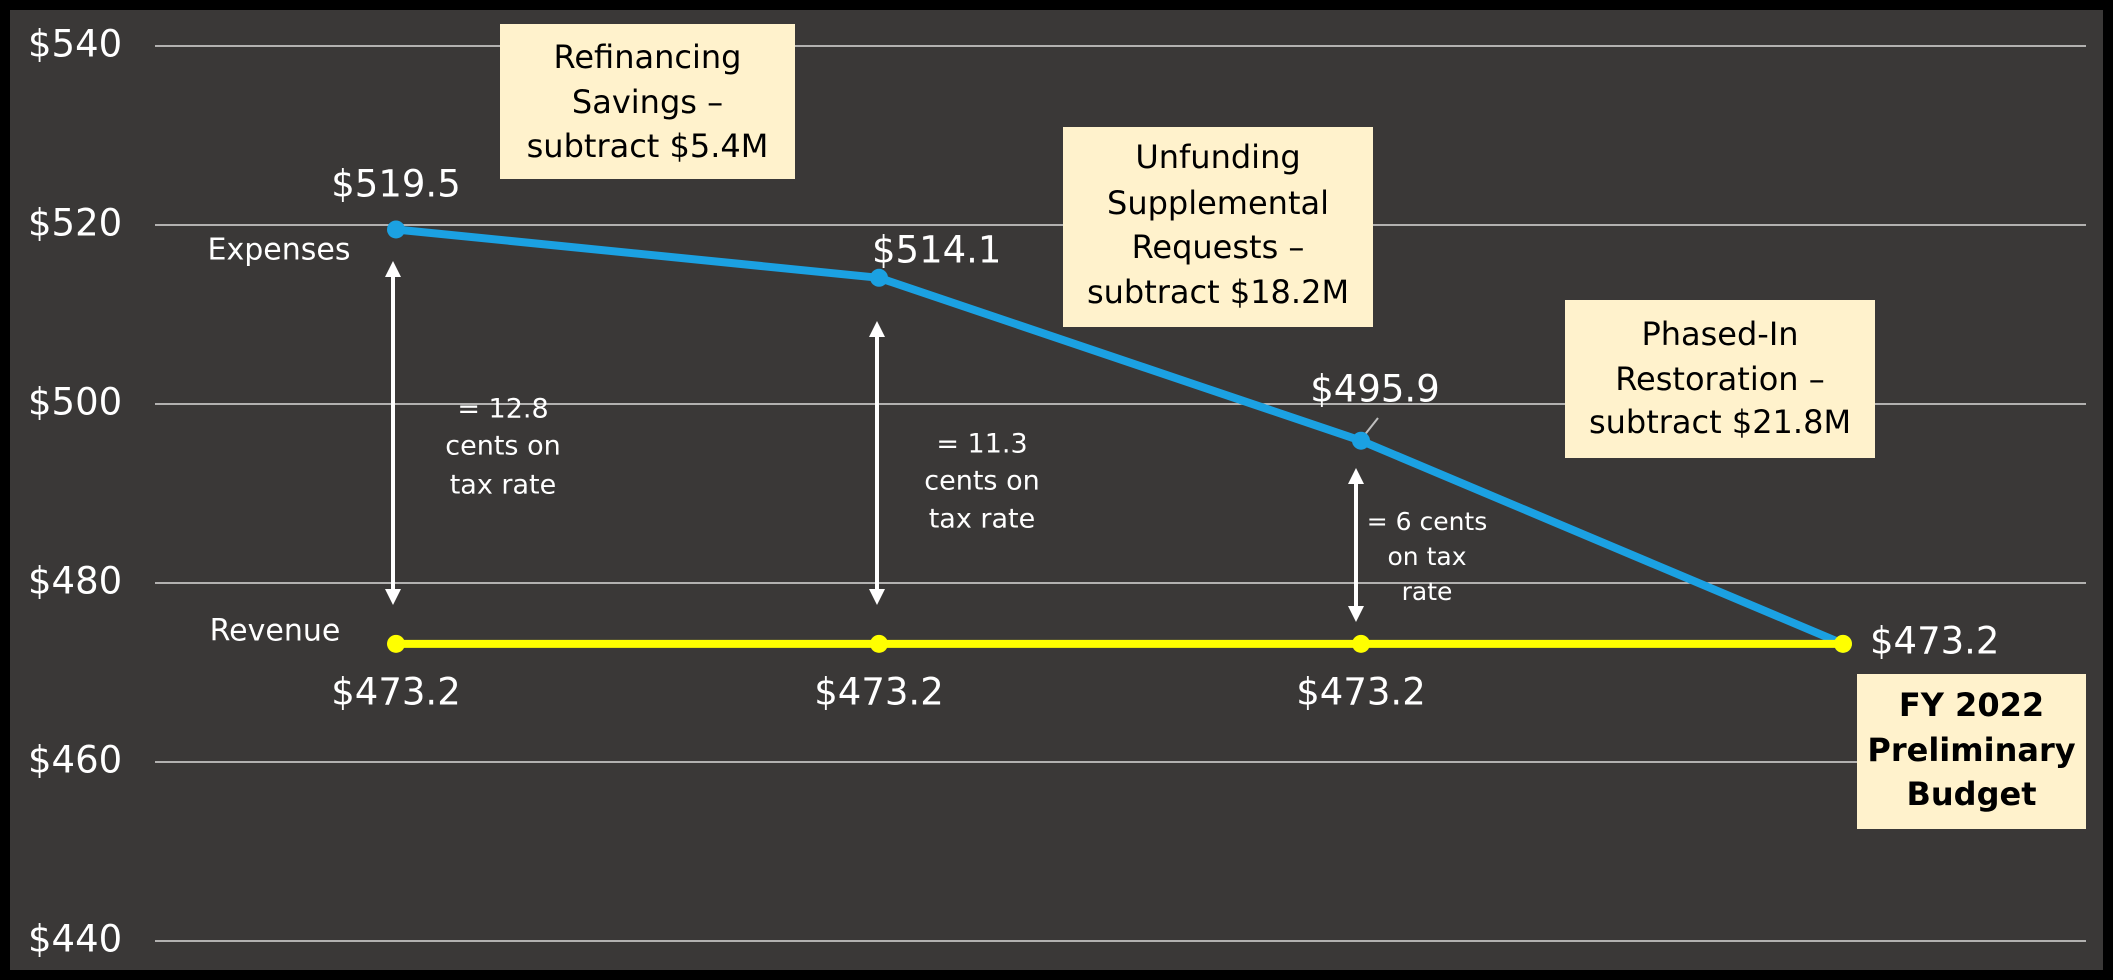  I want to click on y-tick-label: $480, so click(75, 581).